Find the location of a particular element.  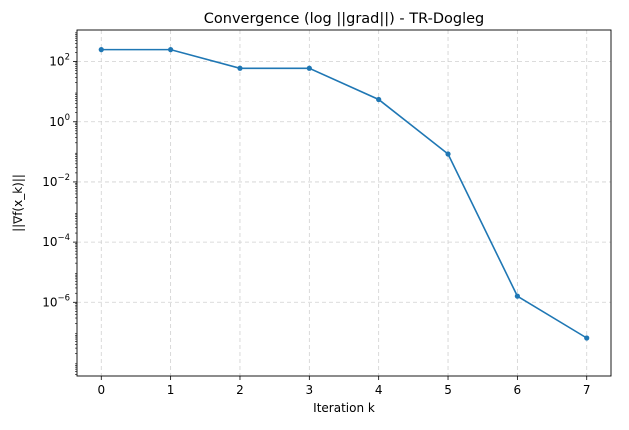

x-tick-label: 7 is located at coordinates (587, 390).